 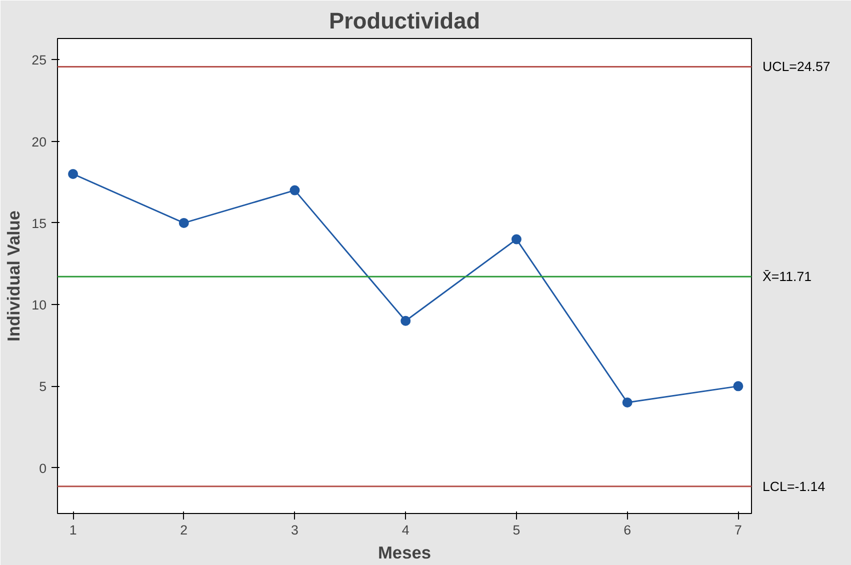 What do you see at coordinates (294, 530) in the screenshot?
I see `x-tick-label: 3` at bounding box center [294, 530].